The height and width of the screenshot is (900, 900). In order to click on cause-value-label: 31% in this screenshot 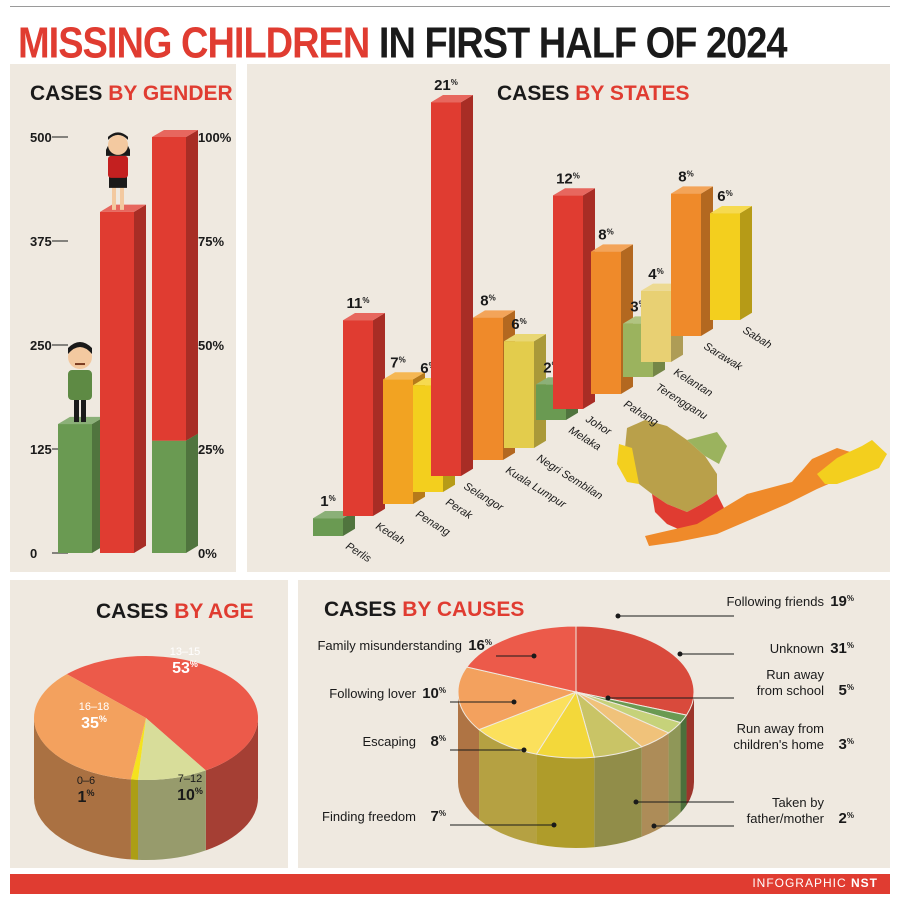, I will do `click(842, 648)`.